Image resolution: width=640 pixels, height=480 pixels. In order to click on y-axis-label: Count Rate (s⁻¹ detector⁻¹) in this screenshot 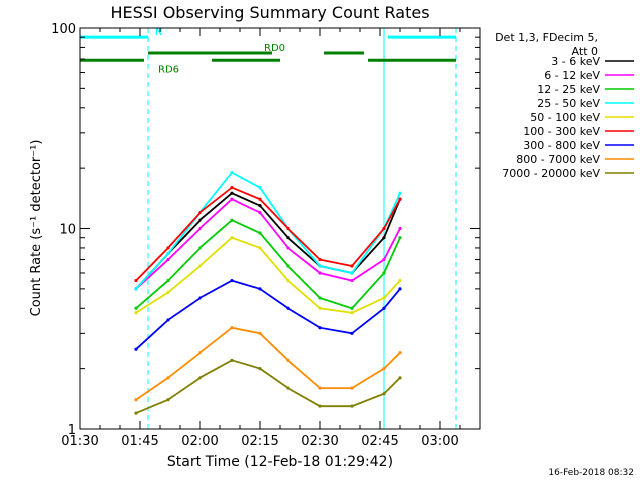, I will do `click(36, 228)`.